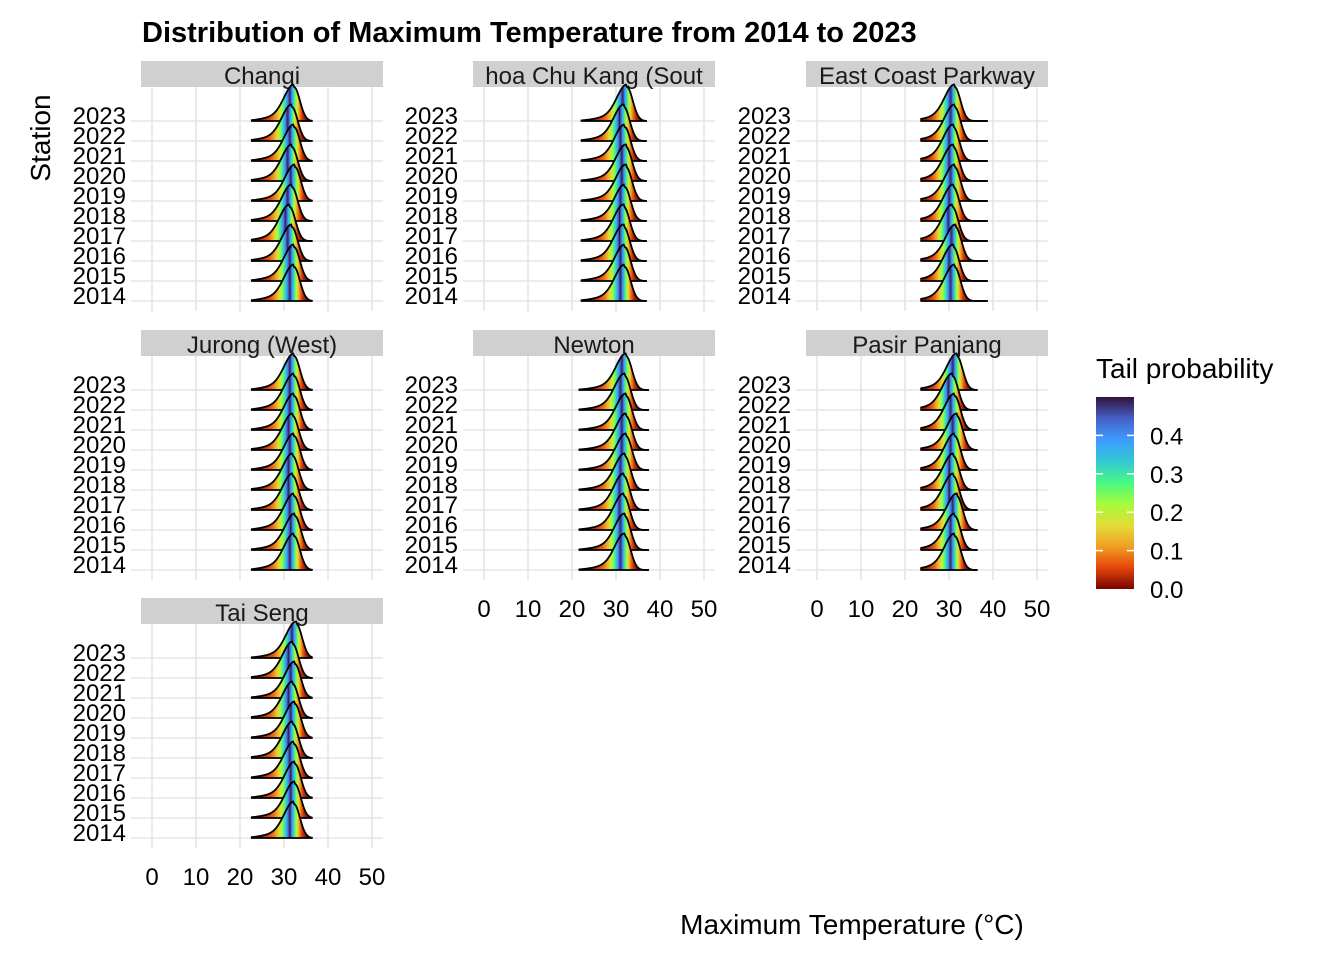 This screenshot has width=1344, height=960. Describe the element at coordinates (1184, 478) in the screenshot. I see `legend: Tail probability 0.0 0.1 0.2 0.3 0.4` at that location.